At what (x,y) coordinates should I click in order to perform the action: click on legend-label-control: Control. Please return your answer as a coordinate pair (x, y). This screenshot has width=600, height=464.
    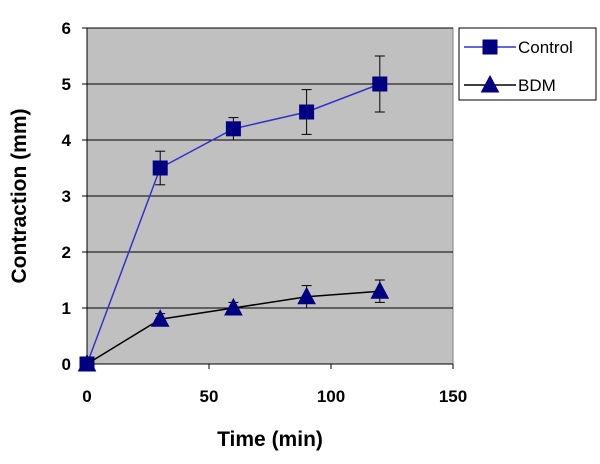
    Looking at the image, I should click on (545, 47).